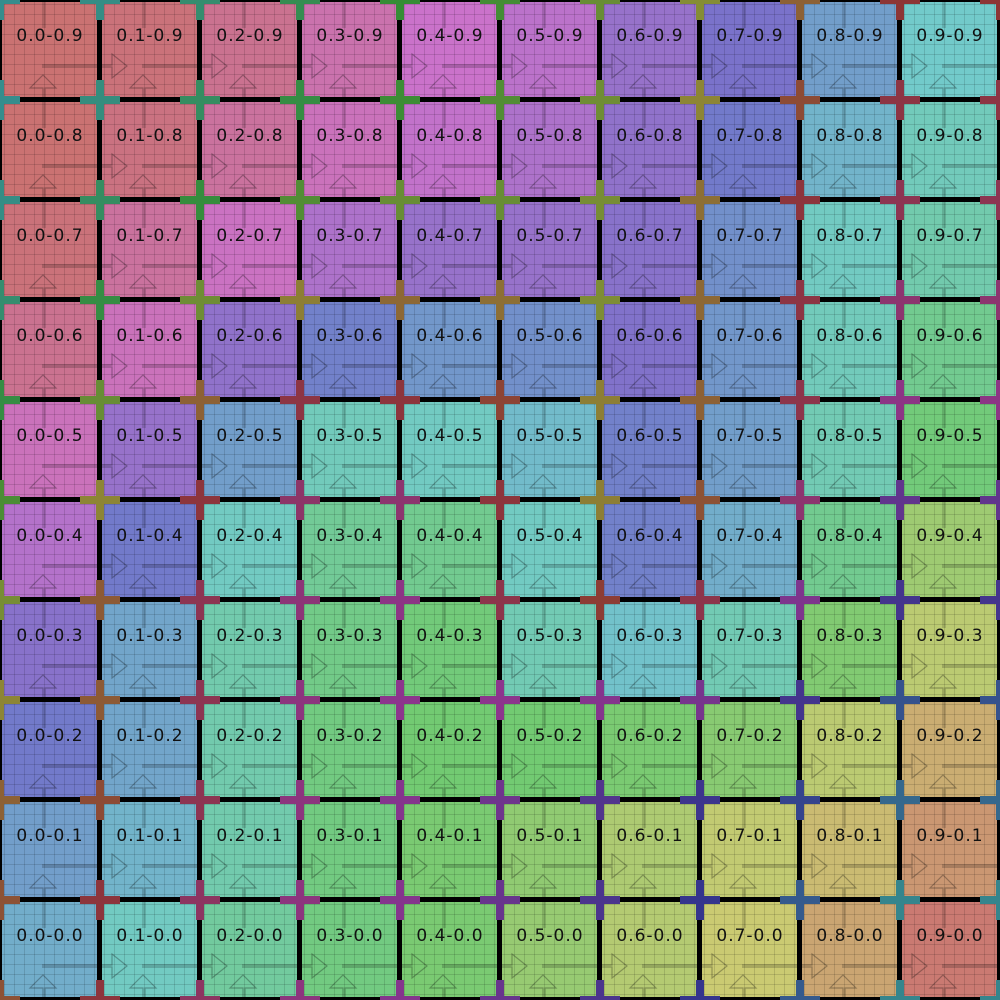 This screenshot has height=1000, width=1000. I want to click on grid-cell: 0.9-0.4, so click(950, 550).